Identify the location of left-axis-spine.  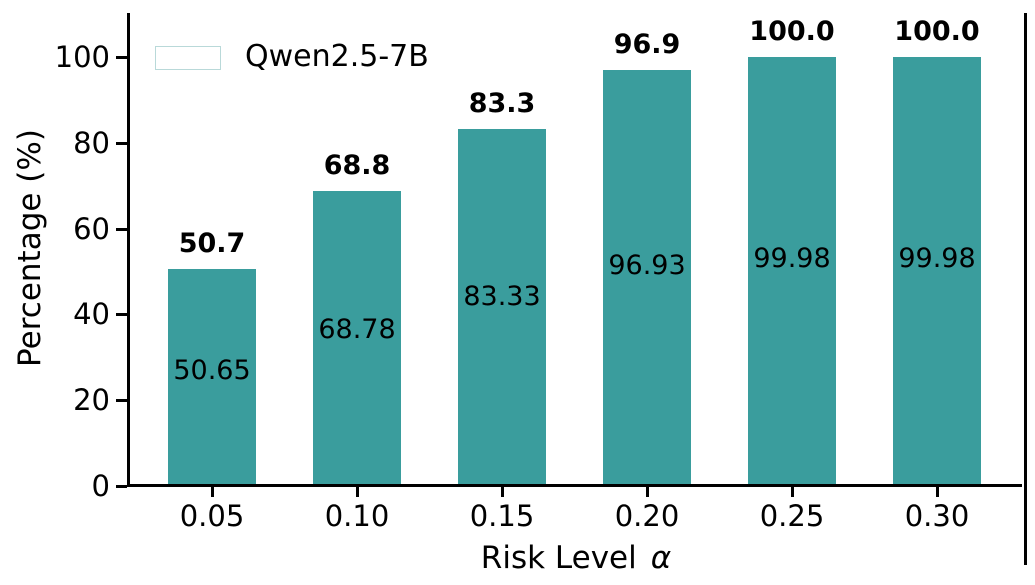
(128, 250).